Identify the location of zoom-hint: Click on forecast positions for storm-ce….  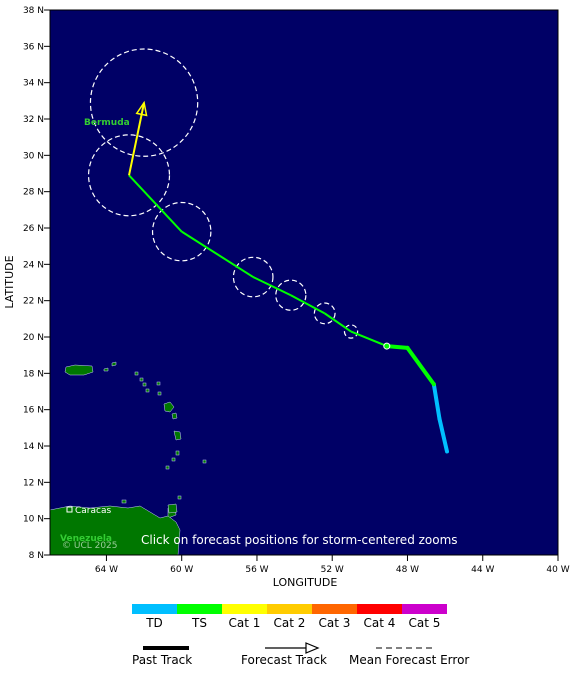
(299, 540).